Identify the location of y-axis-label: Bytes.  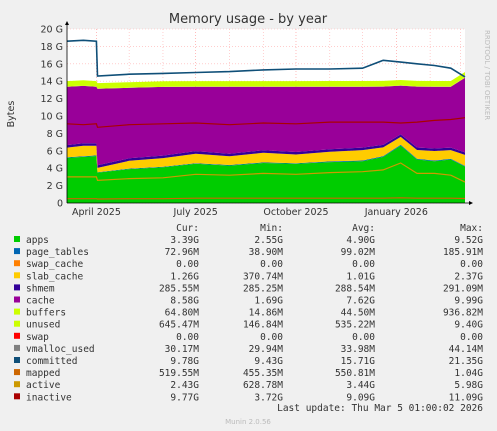
(11, 114).